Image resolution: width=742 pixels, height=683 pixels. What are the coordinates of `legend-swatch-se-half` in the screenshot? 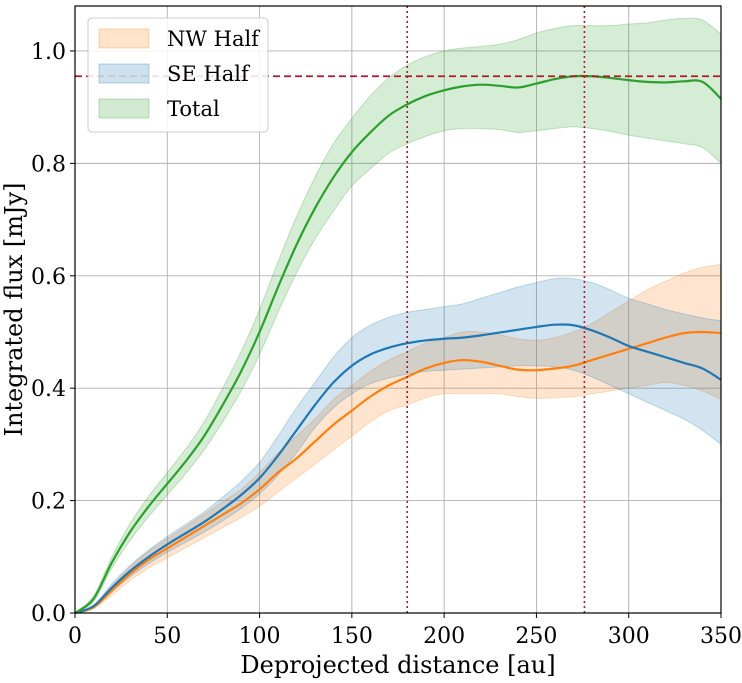 It's located at (124, 73).